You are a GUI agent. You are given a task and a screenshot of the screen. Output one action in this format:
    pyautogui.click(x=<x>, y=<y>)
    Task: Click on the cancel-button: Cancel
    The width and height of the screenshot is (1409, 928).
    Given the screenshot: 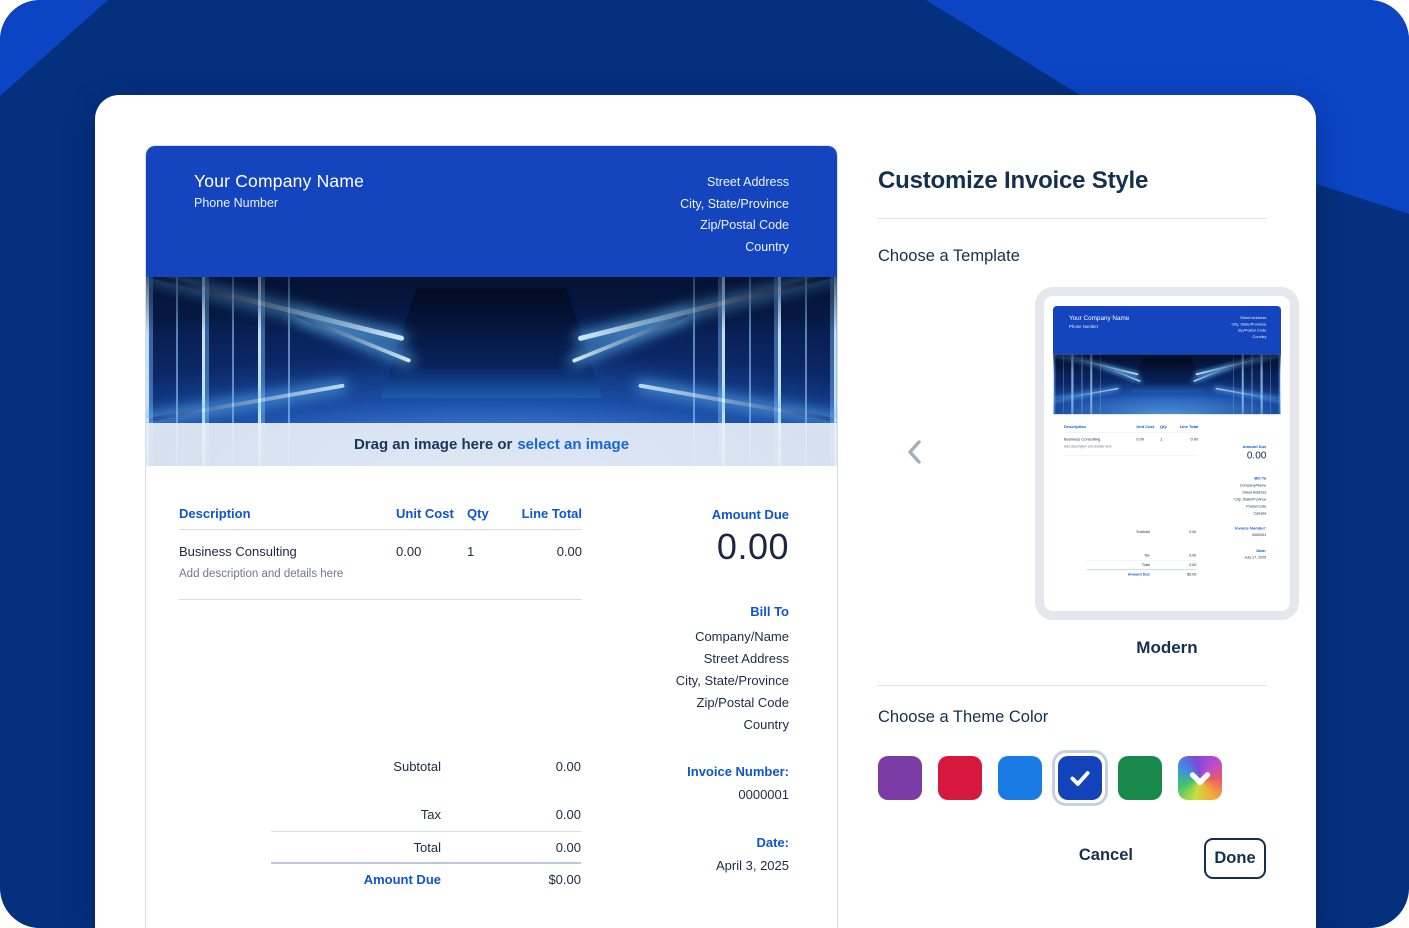 What is the action you would take?
    pyautogui.click(x=1105, y=855)
    